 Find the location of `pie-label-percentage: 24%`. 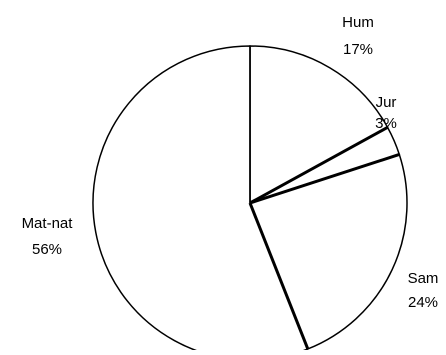

pie-label-percentage: 24% is located at coordinates (423, 302).